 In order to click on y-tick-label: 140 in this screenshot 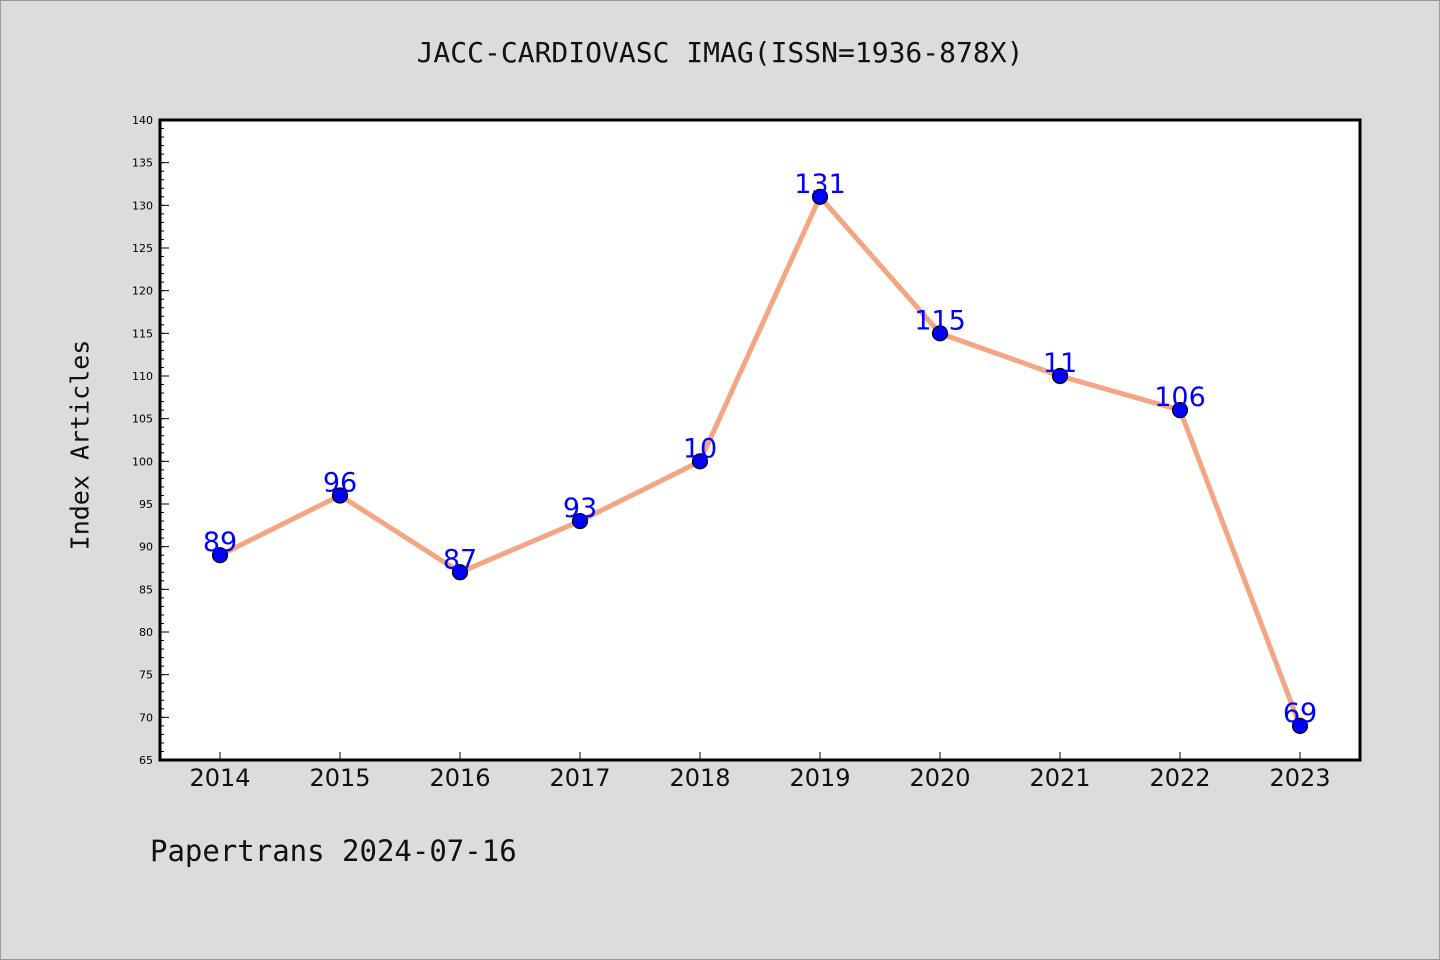, I will do `click(142, 120)`.